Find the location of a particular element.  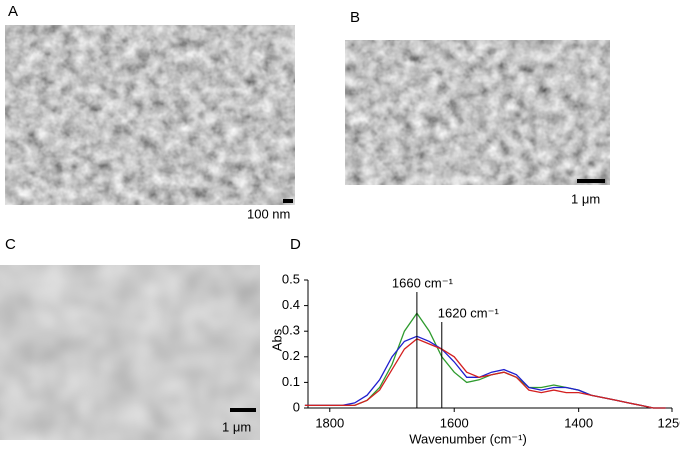

scale-label: 100 nm is located at coordinates (268, 213).